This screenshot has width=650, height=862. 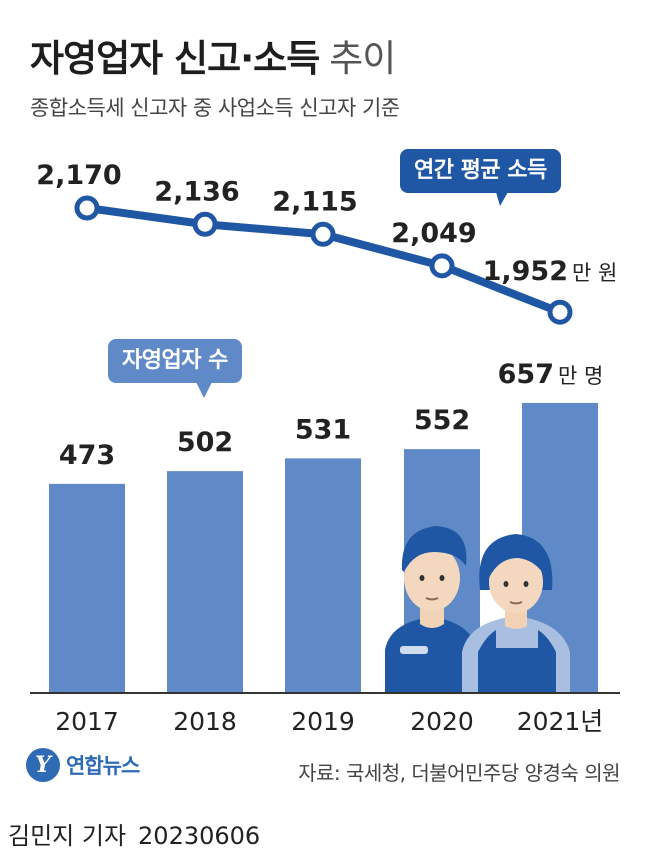 I want to click on title-light: 추이, so click(x=362, y=58).